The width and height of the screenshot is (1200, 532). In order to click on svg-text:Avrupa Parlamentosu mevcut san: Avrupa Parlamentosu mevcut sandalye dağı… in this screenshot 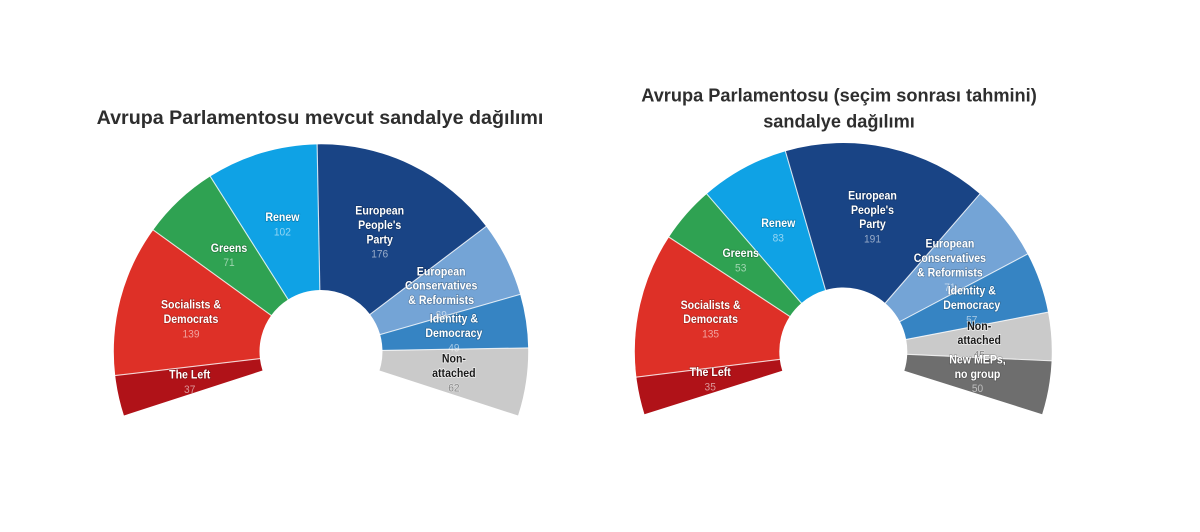, I will do `click(320, 118)`.